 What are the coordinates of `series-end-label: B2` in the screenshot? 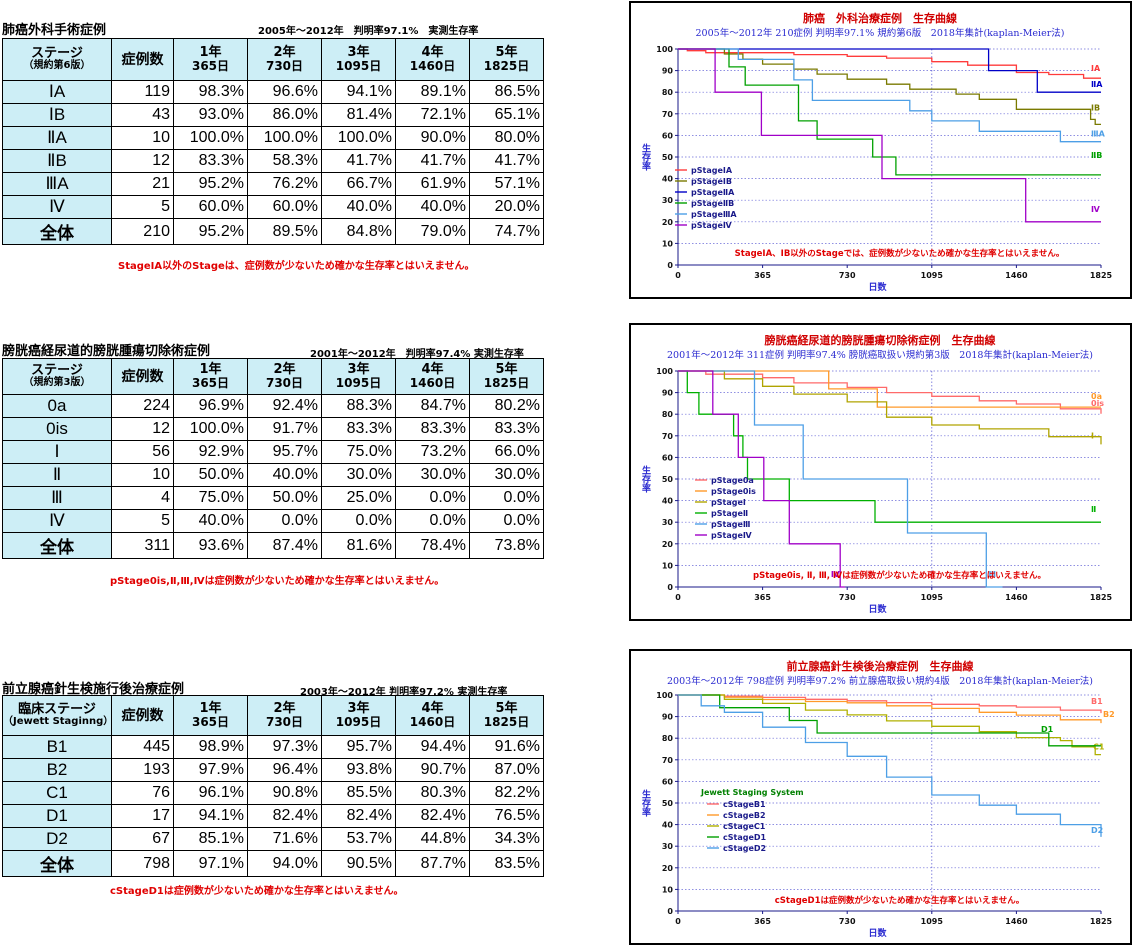 It's located at (1109, 714).